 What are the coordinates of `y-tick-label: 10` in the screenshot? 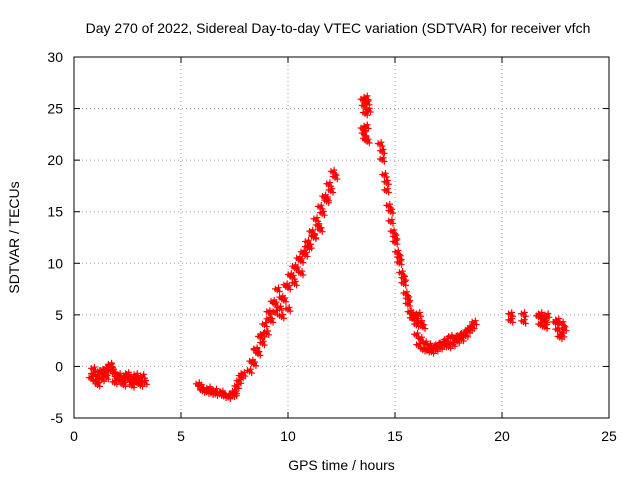 It's located at (55, 263).